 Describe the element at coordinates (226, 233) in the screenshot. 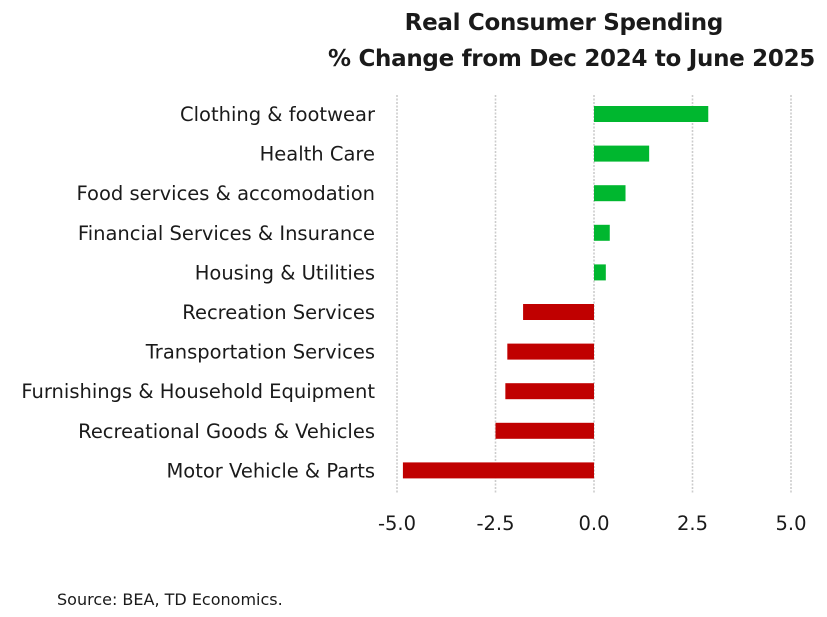

I see `category-label: Financial Services & Insurance` at that location.